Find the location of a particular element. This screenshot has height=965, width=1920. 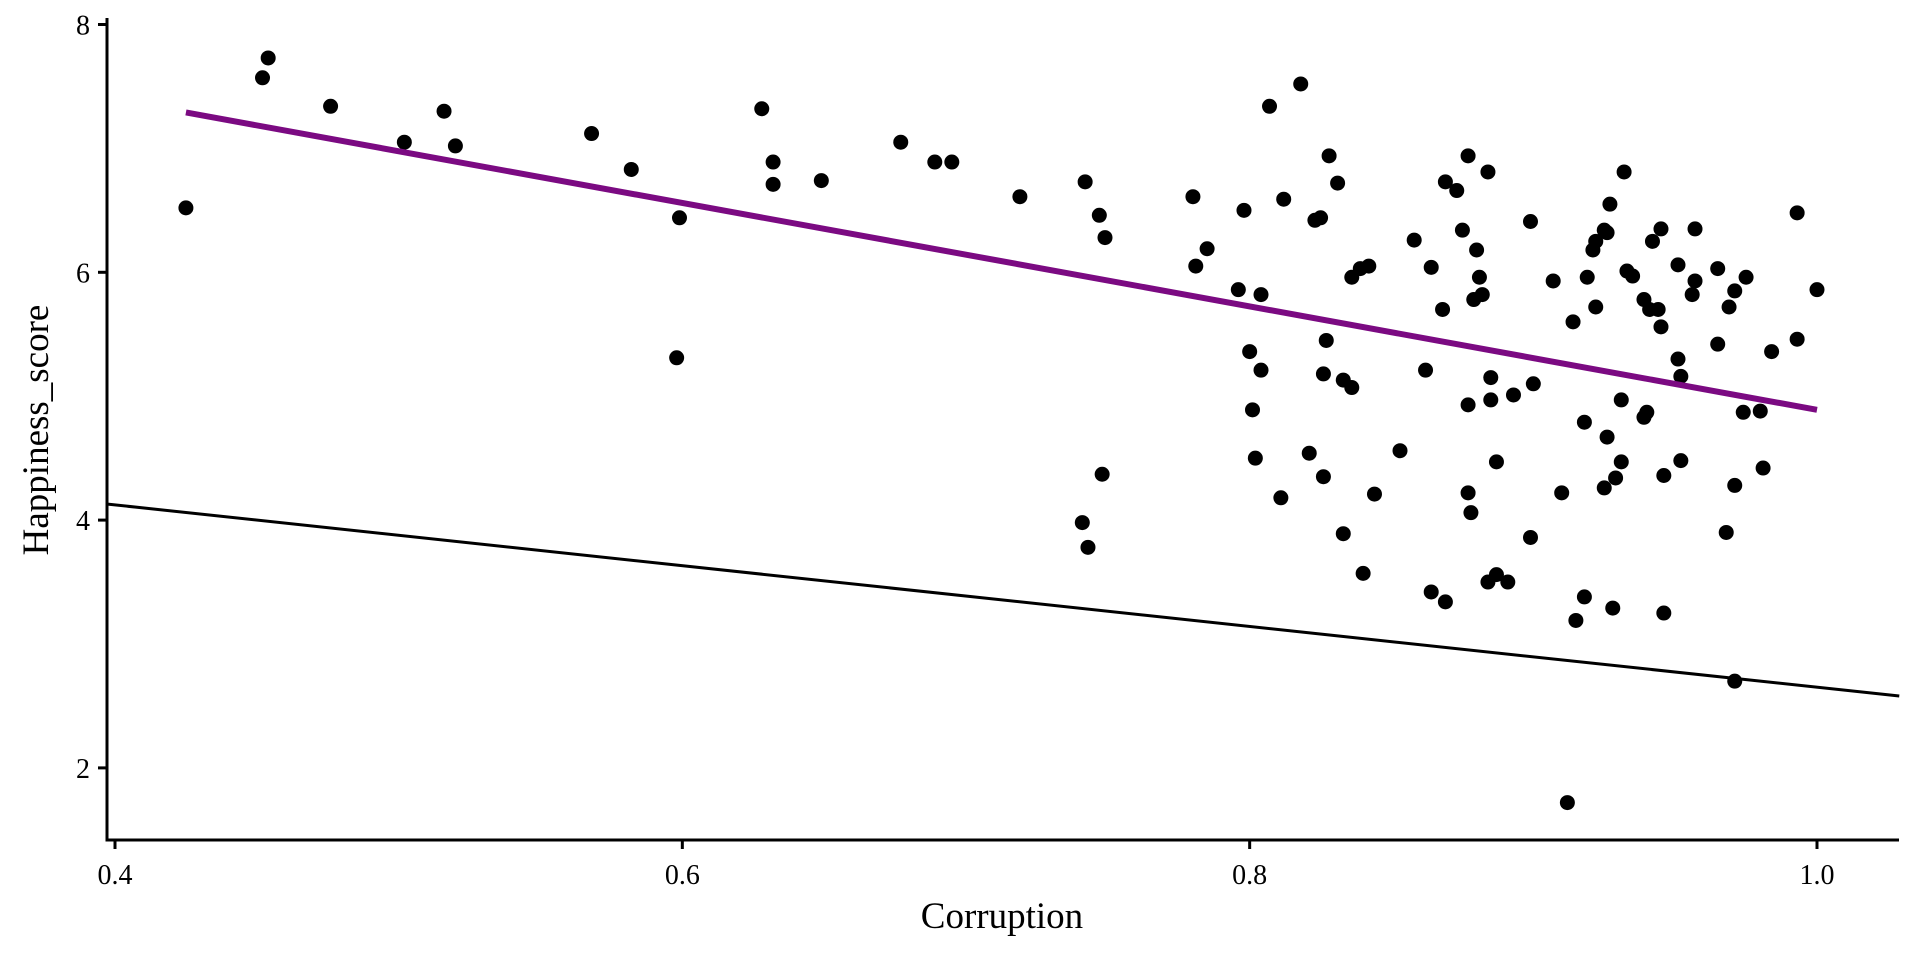

y-tick-label: 4 is located at coordinates (83, 521).